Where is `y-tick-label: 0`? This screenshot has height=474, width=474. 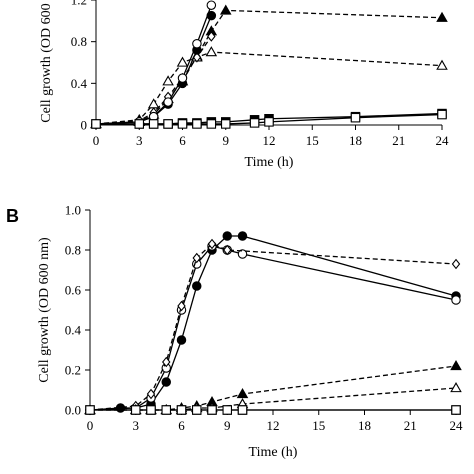 y-tick-label: 0 is located at coordinates (84, 125).